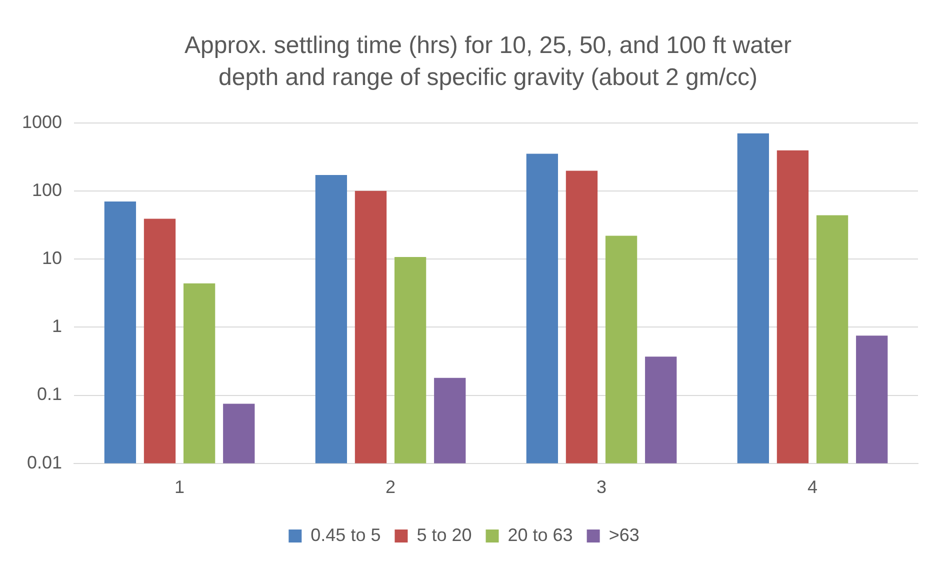 This screenshot has height=569, width=936. What do you see at coordinates (47, 190) in the screenshot?
I see `y-tick-label: 100` at bounding box center [47, 190].